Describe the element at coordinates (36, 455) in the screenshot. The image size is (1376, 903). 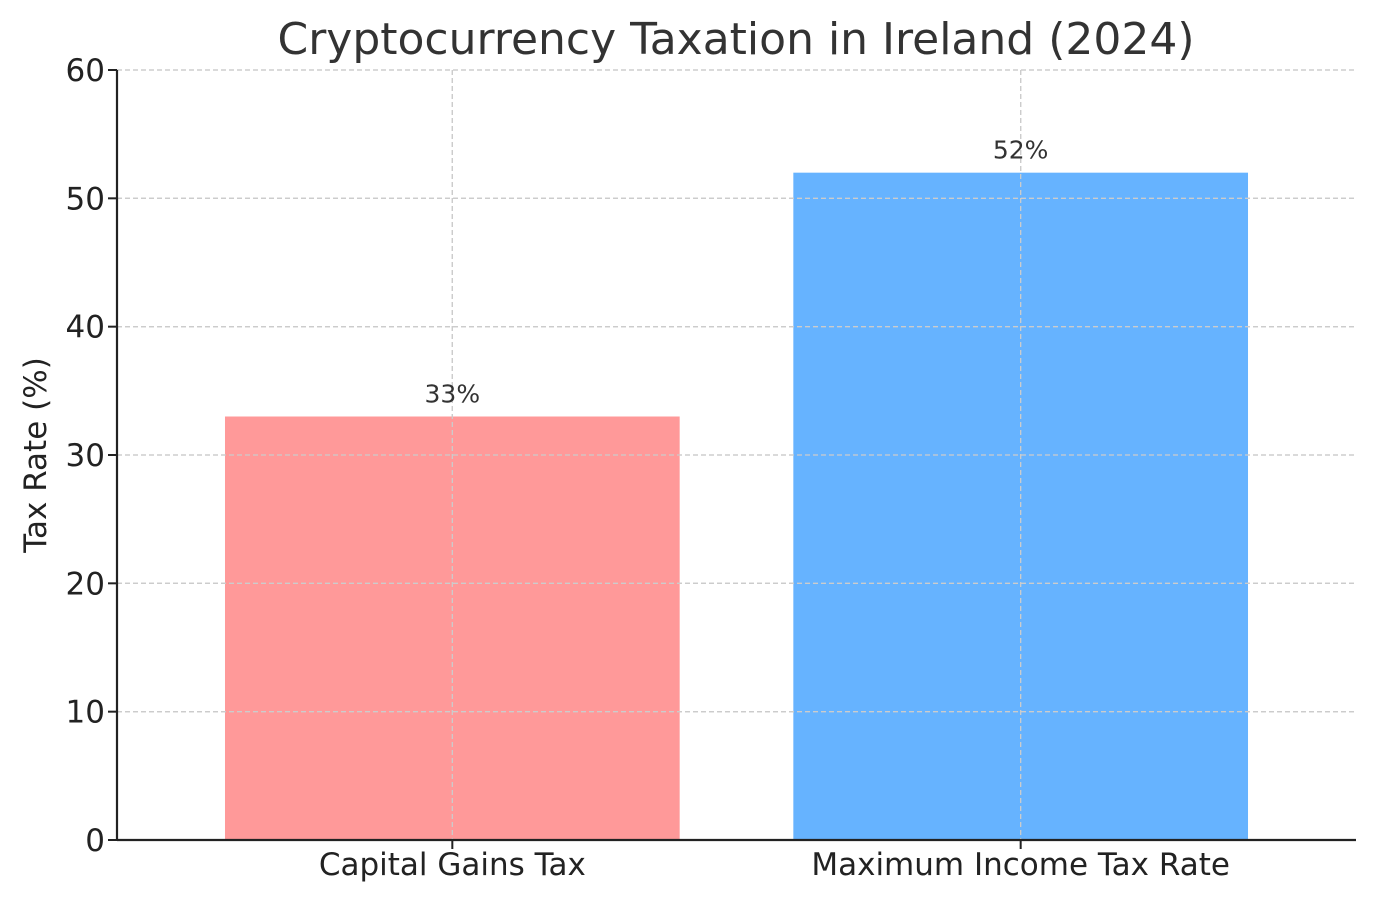
I see `y-axis-label: Tax Rate (%)` at that location.